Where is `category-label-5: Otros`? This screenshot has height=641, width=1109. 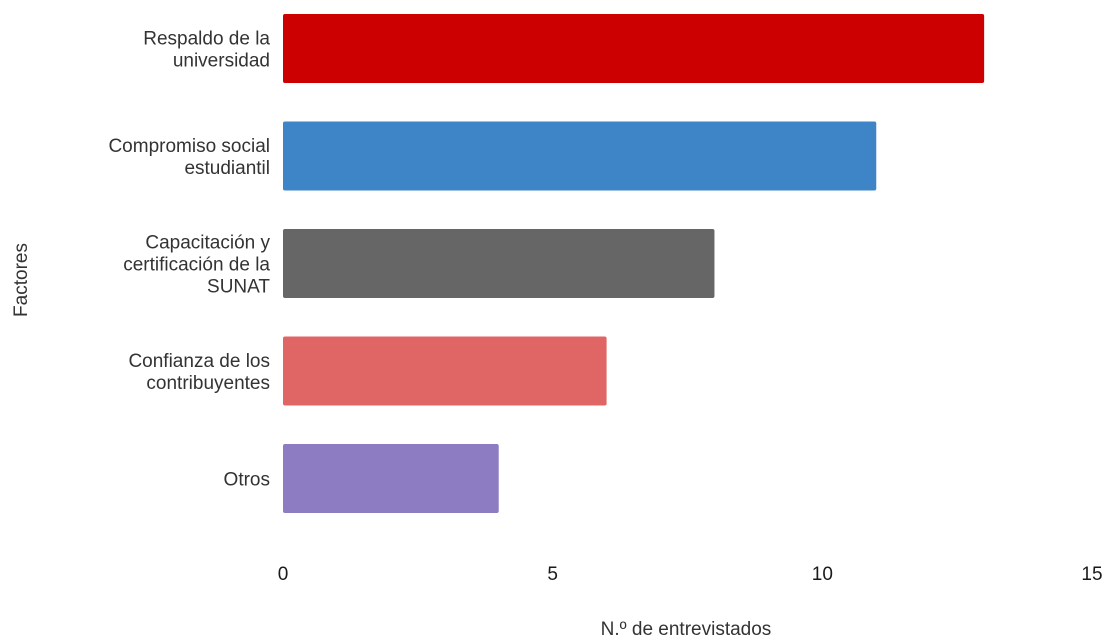
category-label-5: Otros is located at coordinates (247, 480).